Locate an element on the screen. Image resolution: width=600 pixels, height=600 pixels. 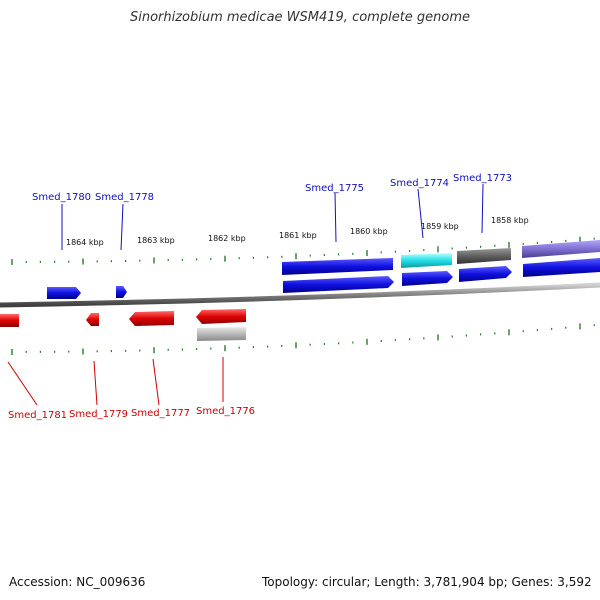
gene-edge-blue is located at coordinates (561, 267).